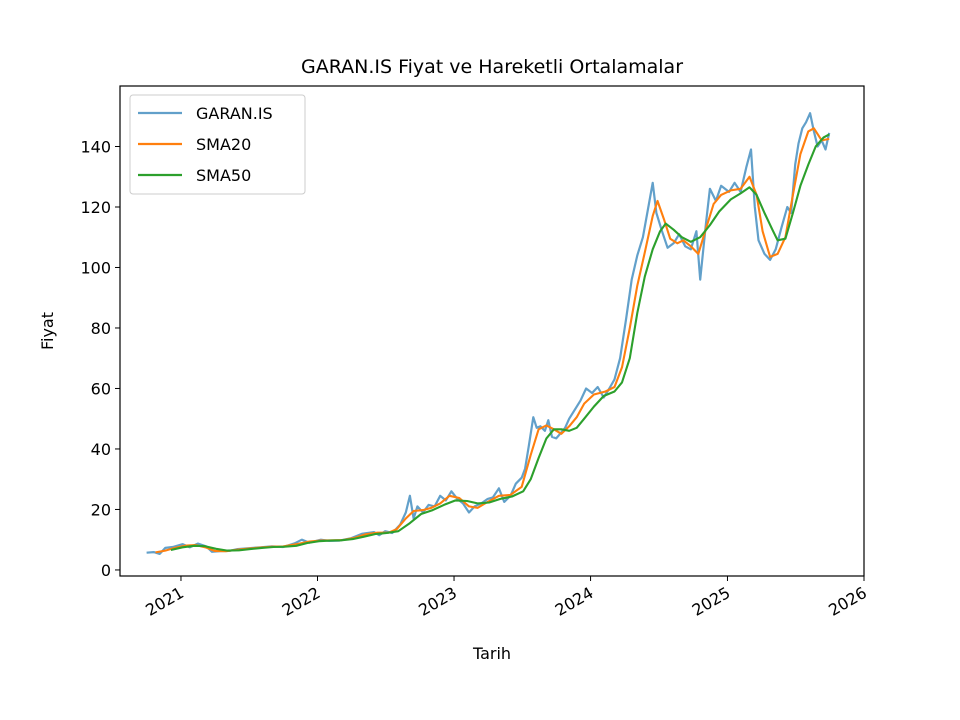 Image resolution: width=960 pixels, height=720 pixels. What do you see at coordinates (95, 267) in the screenshot?
I see `y-tick-label: 100` at bounding box center [95, 267].